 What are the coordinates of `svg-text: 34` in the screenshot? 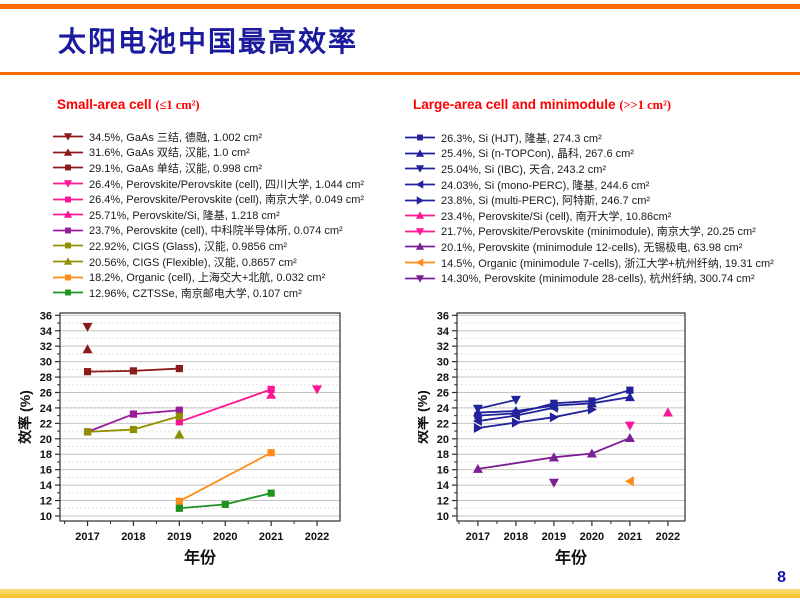 It's located at (46, 332).